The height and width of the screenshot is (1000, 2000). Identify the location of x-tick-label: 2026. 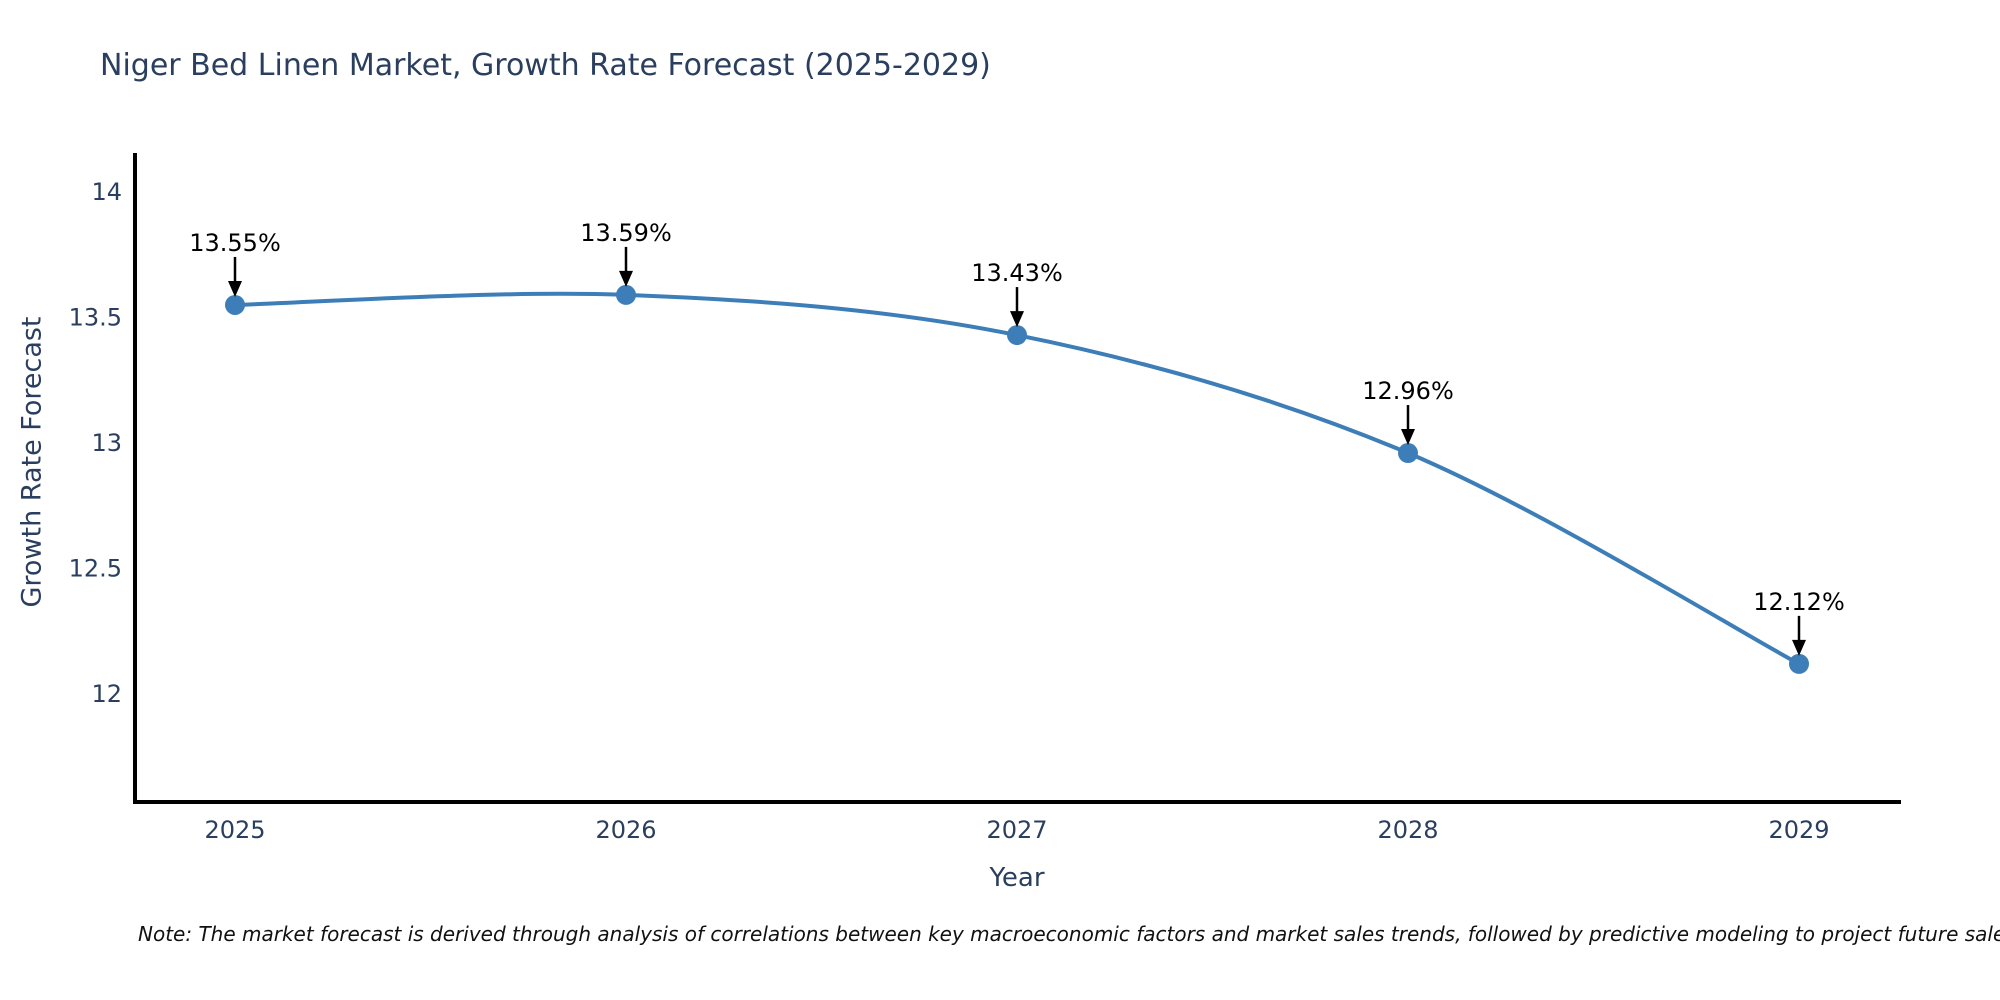
(625, 830).